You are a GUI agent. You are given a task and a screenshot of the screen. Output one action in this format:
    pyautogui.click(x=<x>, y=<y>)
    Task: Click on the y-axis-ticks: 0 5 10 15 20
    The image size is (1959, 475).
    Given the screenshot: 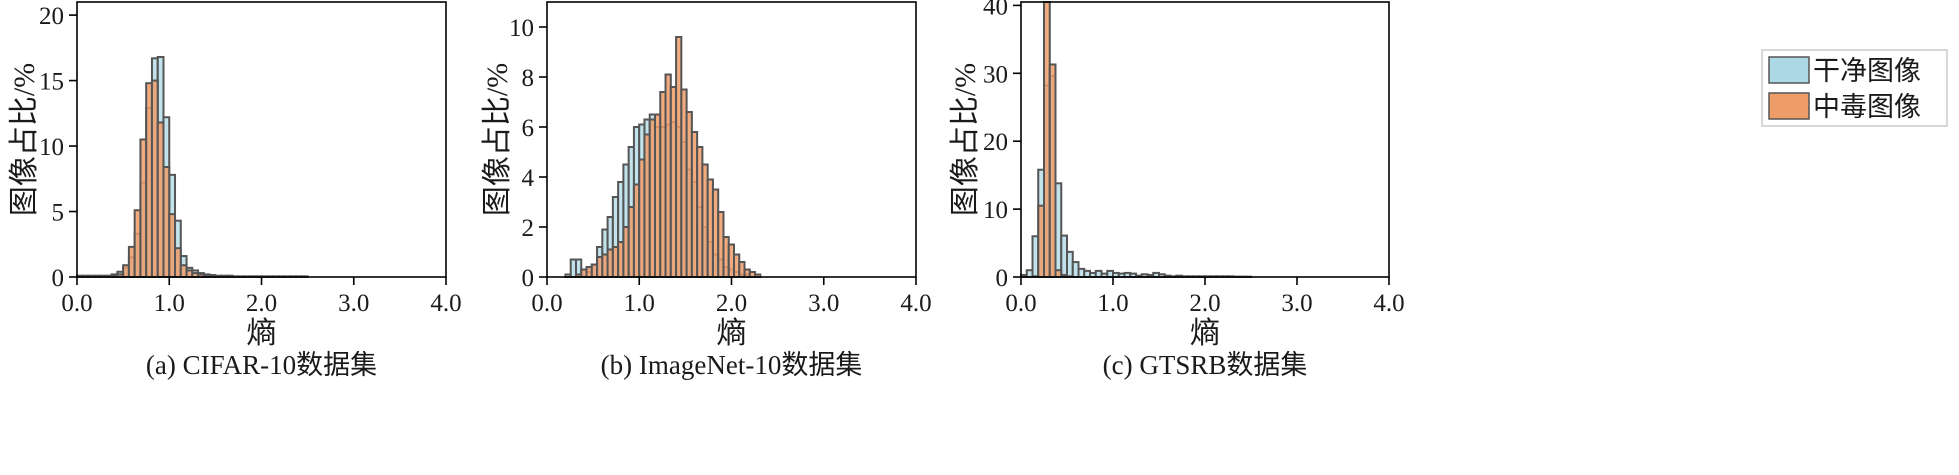 What is the action you would take?
    pyautogui.click(x=58, y=147)
    